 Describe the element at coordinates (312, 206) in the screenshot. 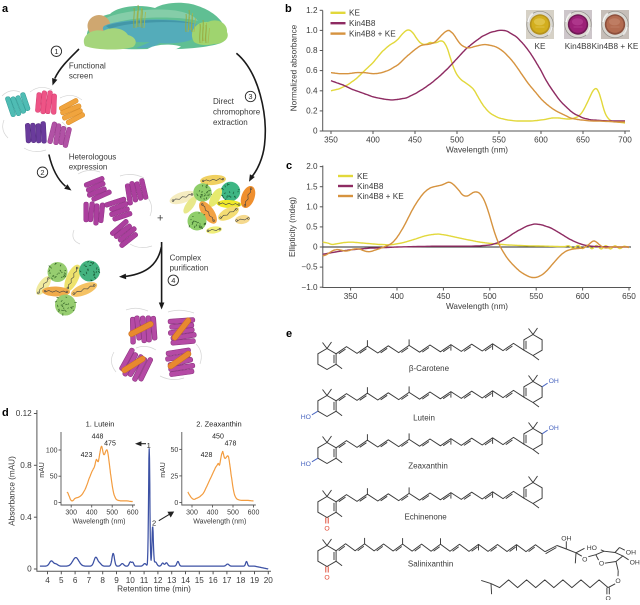

I see `svg-text: 1.0` at that location.